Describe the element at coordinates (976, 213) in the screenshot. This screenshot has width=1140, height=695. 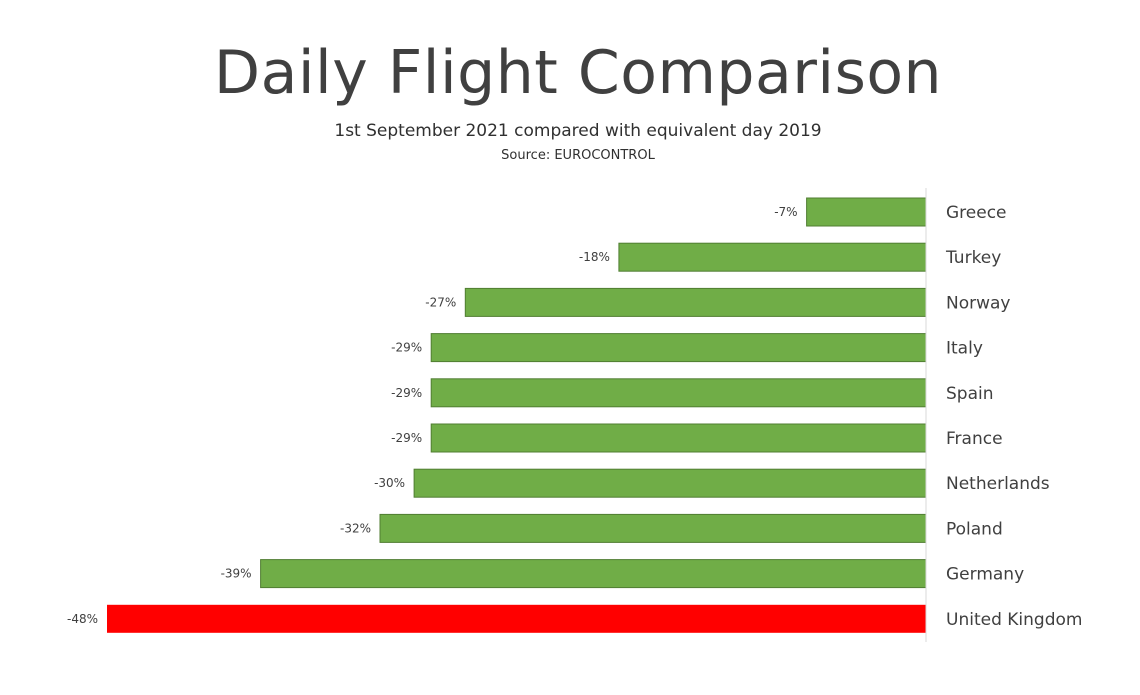
I see `category-label-greece: Greece` at that location.